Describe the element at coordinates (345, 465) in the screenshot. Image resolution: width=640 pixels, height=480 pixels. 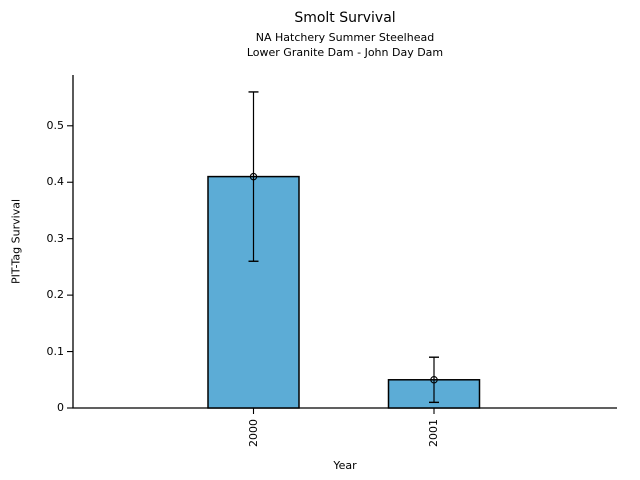
I see `x-axis-label: Year` at that location.